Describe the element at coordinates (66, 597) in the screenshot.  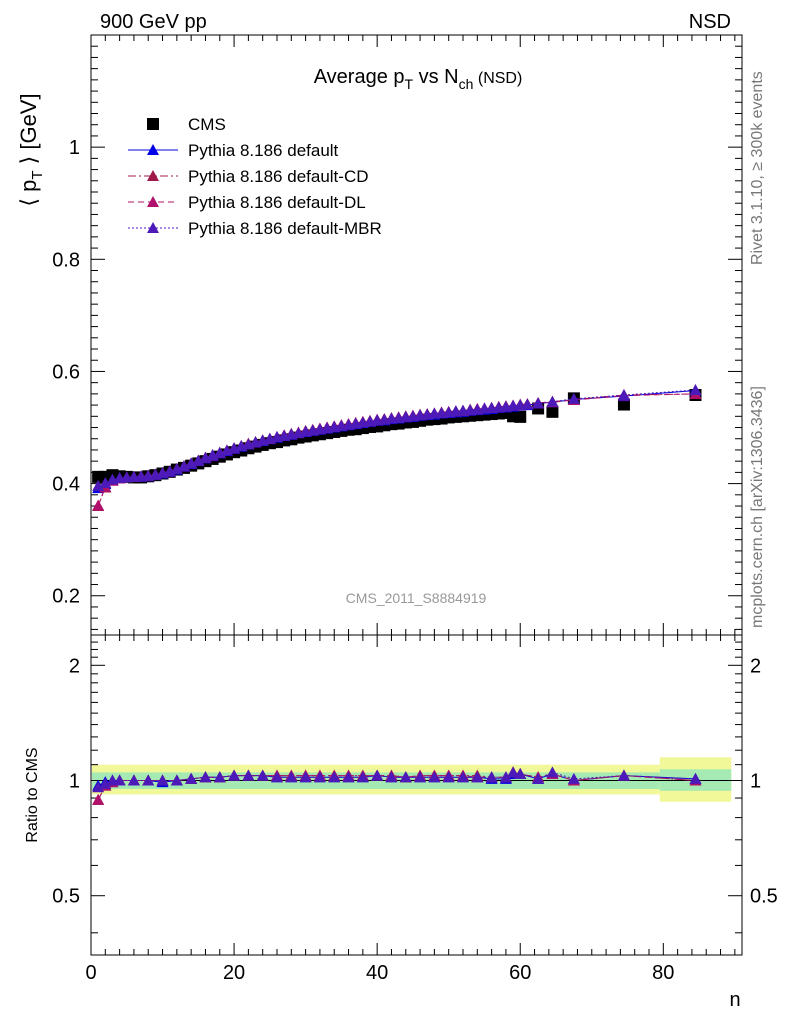
I see `y-tick-label: 0.2` at that location.